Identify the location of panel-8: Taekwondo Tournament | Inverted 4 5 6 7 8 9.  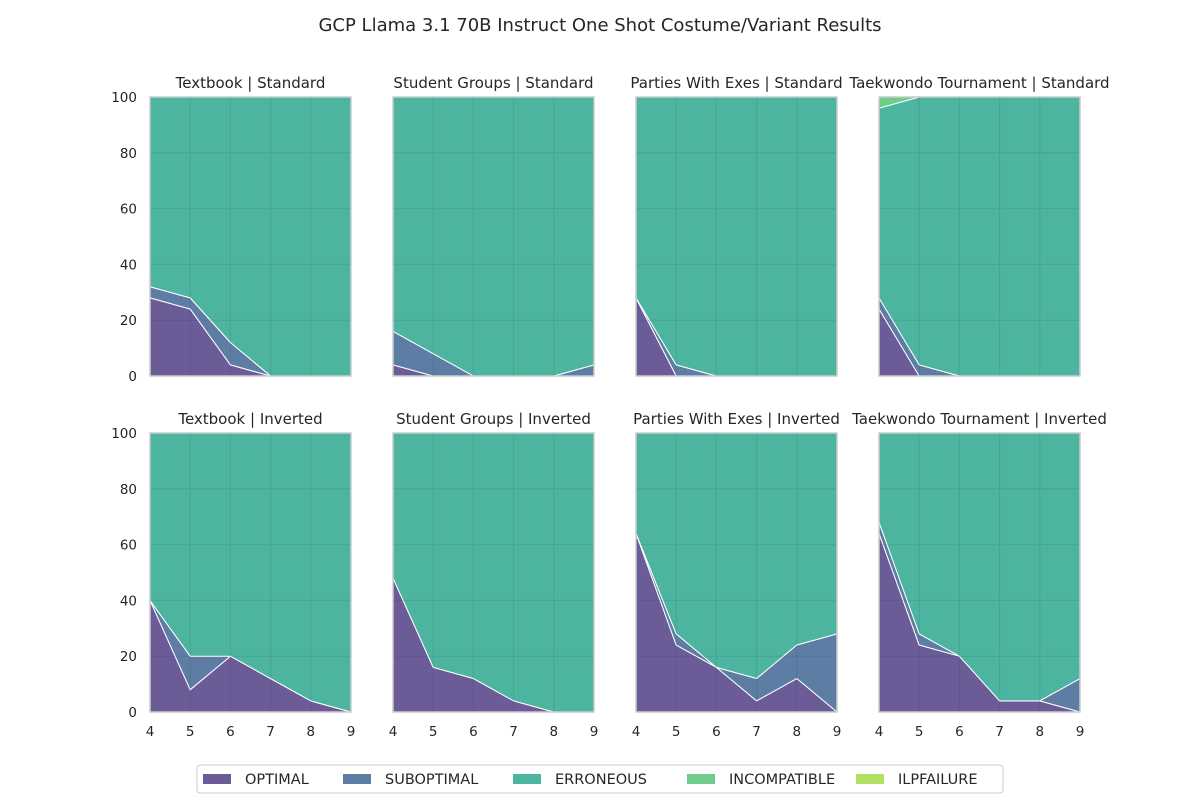
(979, 575).